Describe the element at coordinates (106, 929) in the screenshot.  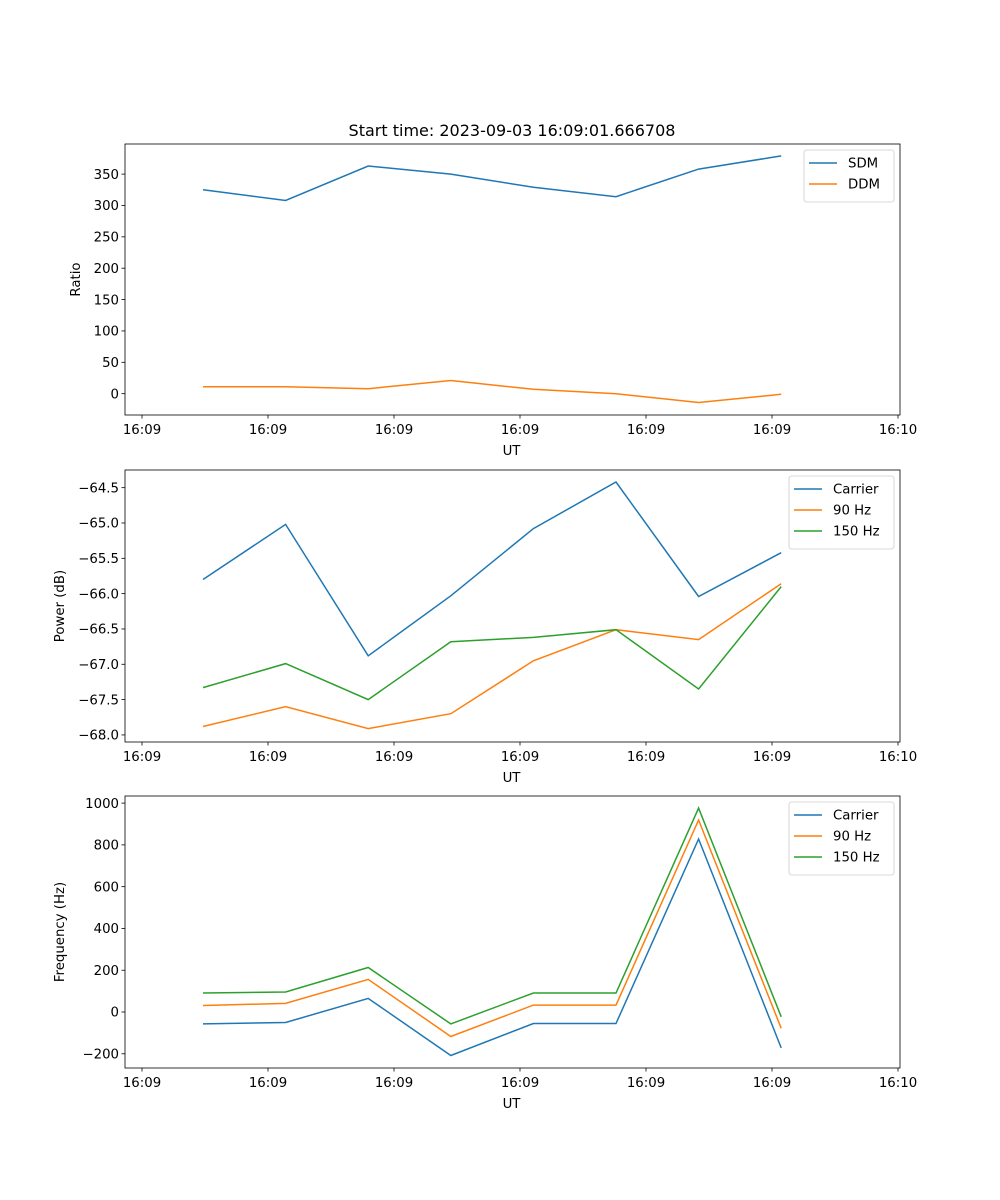
I see `y-tick-label: 400` at that location.